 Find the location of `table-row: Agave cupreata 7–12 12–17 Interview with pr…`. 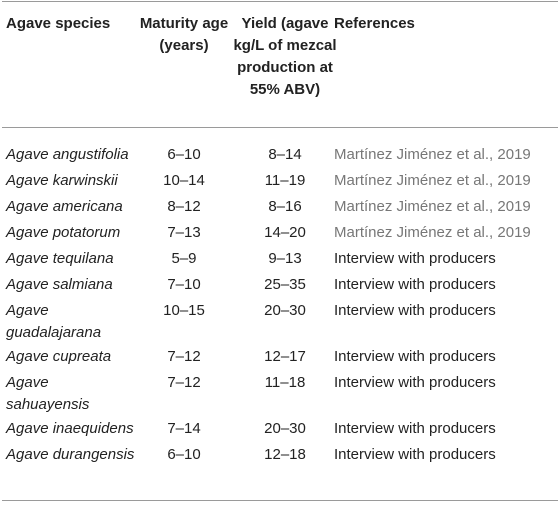

table-row: Agave cupreata 7–12 12–17 Interview with pr… is located at coordinates (280, 359).